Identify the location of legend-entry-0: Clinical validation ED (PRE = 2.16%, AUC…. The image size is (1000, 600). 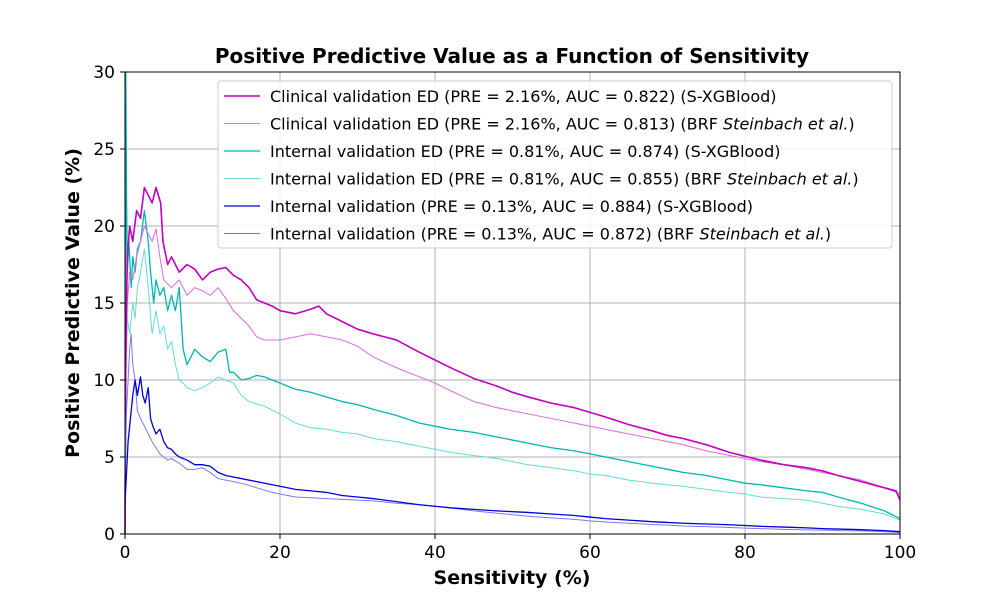
(523, 96).